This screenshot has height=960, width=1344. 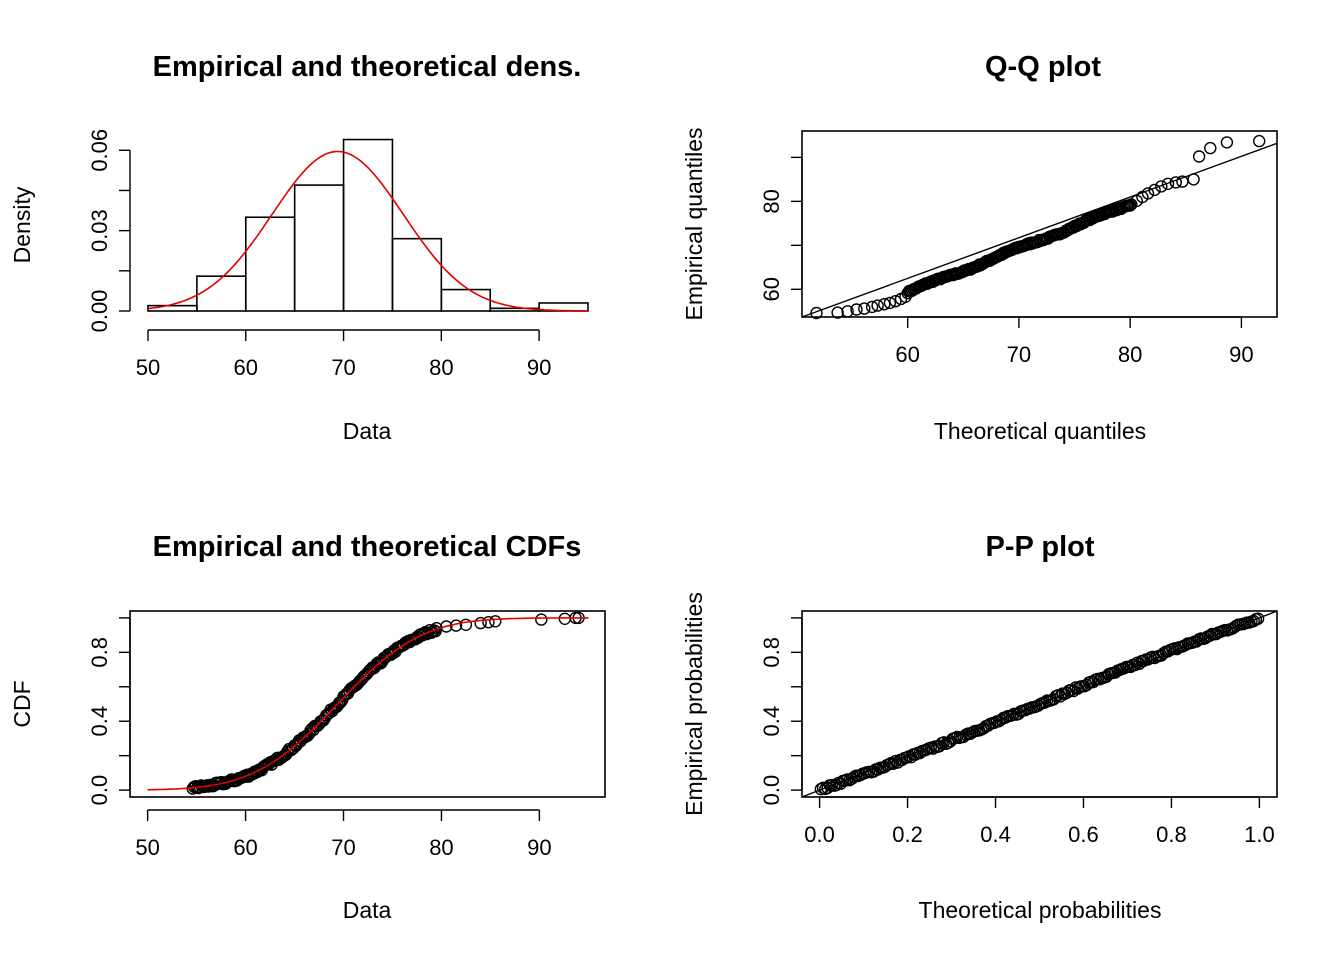 I want to click on cdf-title: Empirical and theoretical CDFs, so click(x=367, y=547).